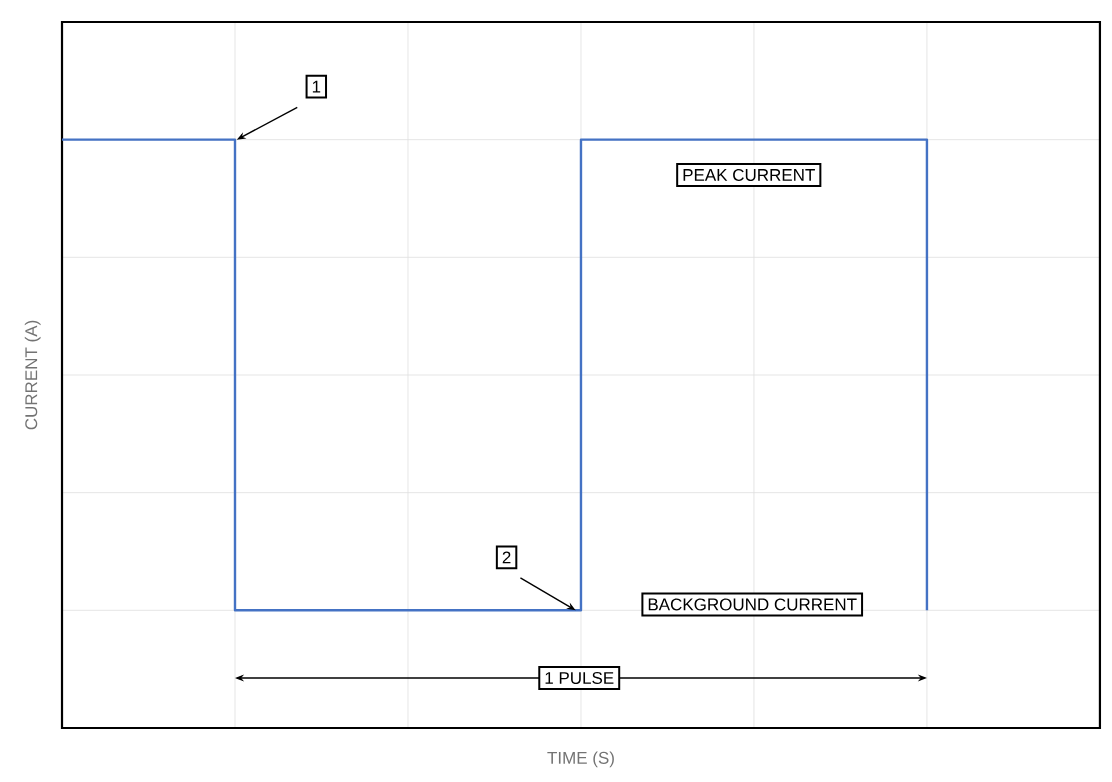 The image size is (1112, 782). What do you see at coordinates (579, 677) in the screenshot?
I see `annotation: 1 PULSE` at bounding box center [579, 677].